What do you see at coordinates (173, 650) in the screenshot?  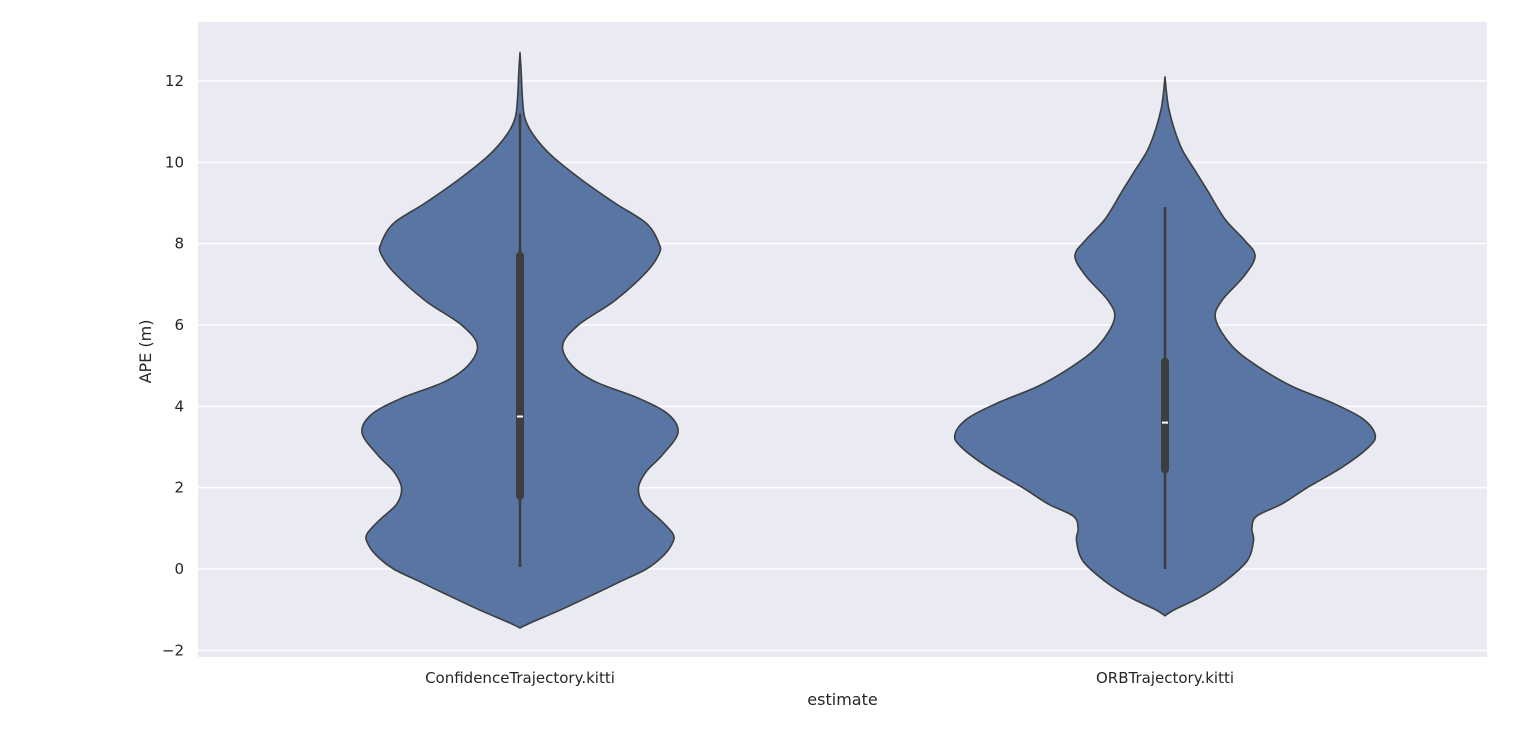 I see `y-tick-label: −2` at bounding box center [173, 650].